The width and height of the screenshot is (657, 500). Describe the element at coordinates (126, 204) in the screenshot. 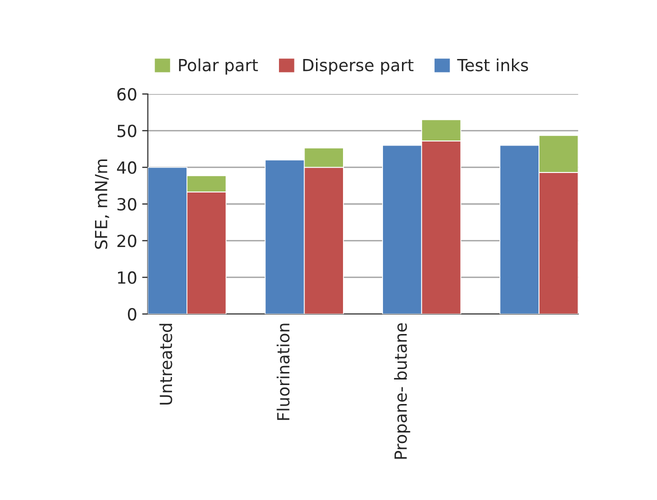

I see `y-tick-label: 30` at that location.